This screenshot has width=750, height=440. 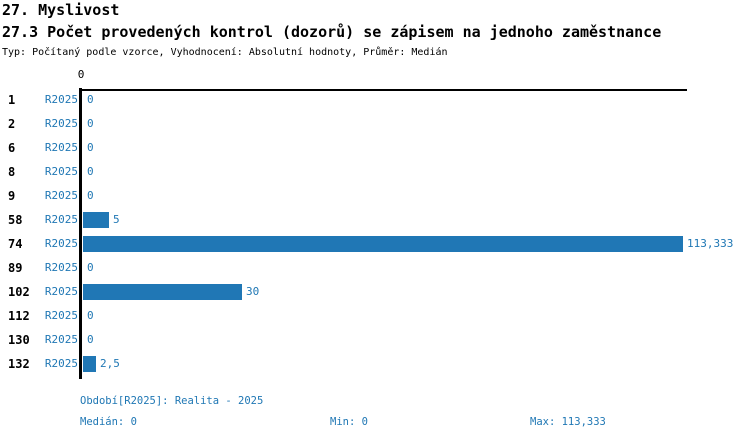 I want to click on row-category-label: 130, so click(x=19, y=340).